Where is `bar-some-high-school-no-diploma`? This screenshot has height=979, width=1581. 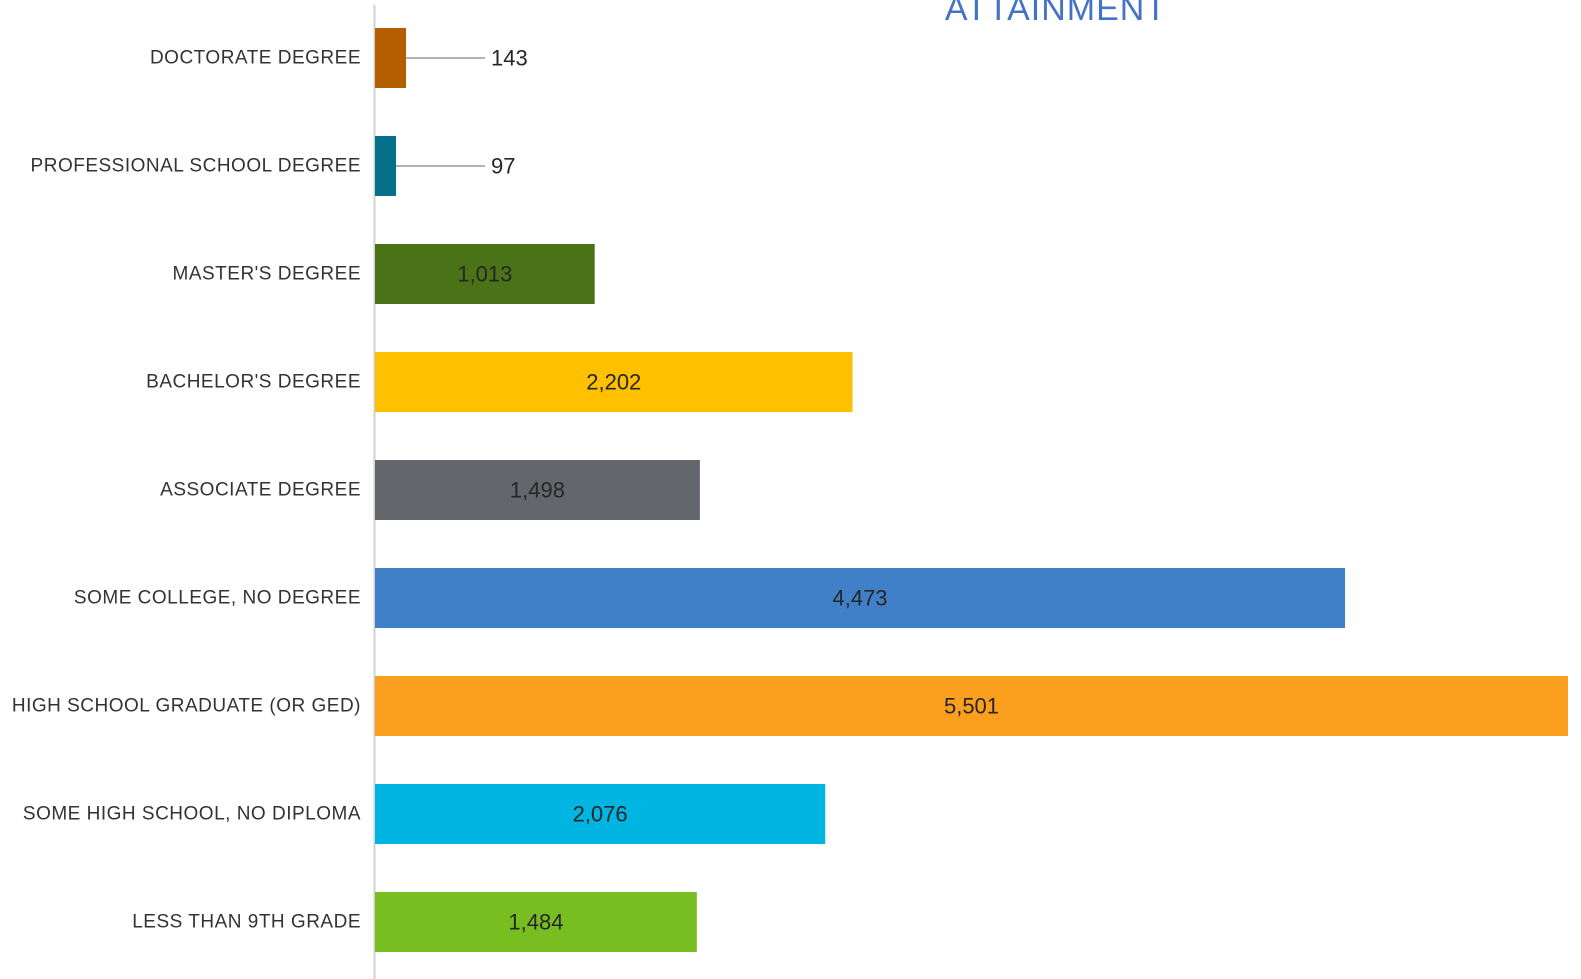 bar-some-high-school-no-diploma is located at coordinates (600, 814).